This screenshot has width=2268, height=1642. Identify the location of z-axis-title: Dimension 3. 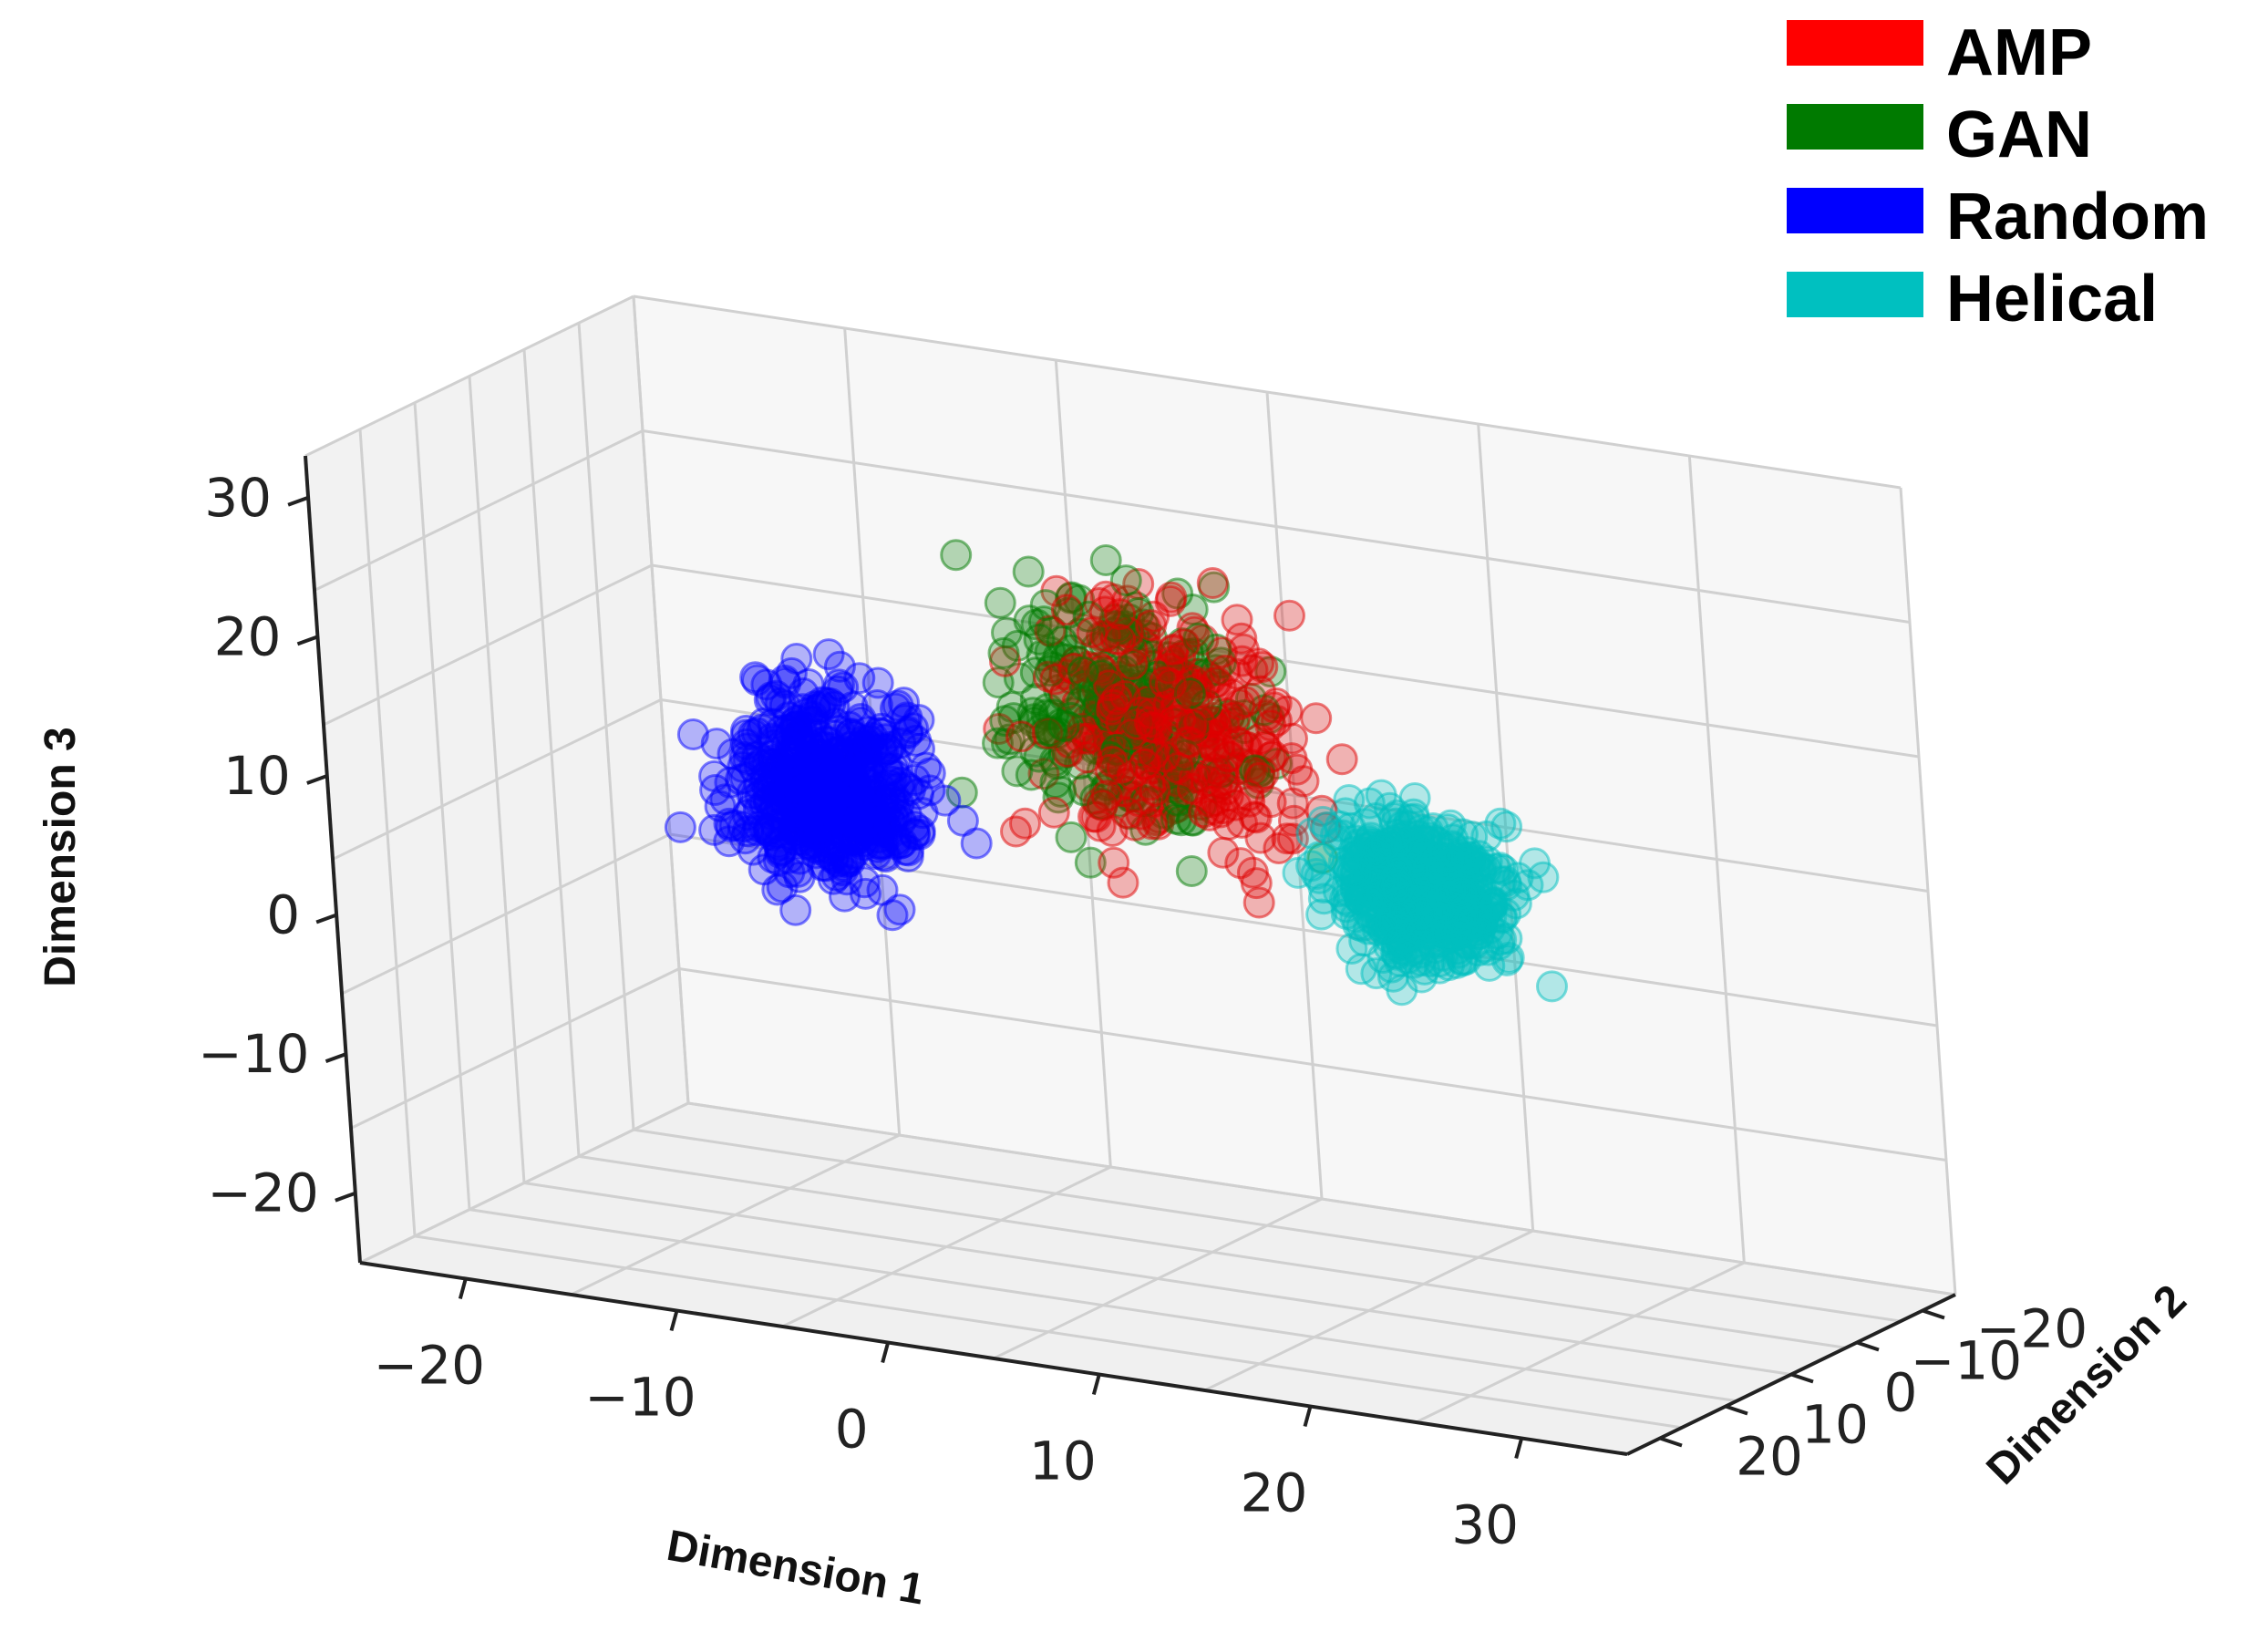
(60, 856).